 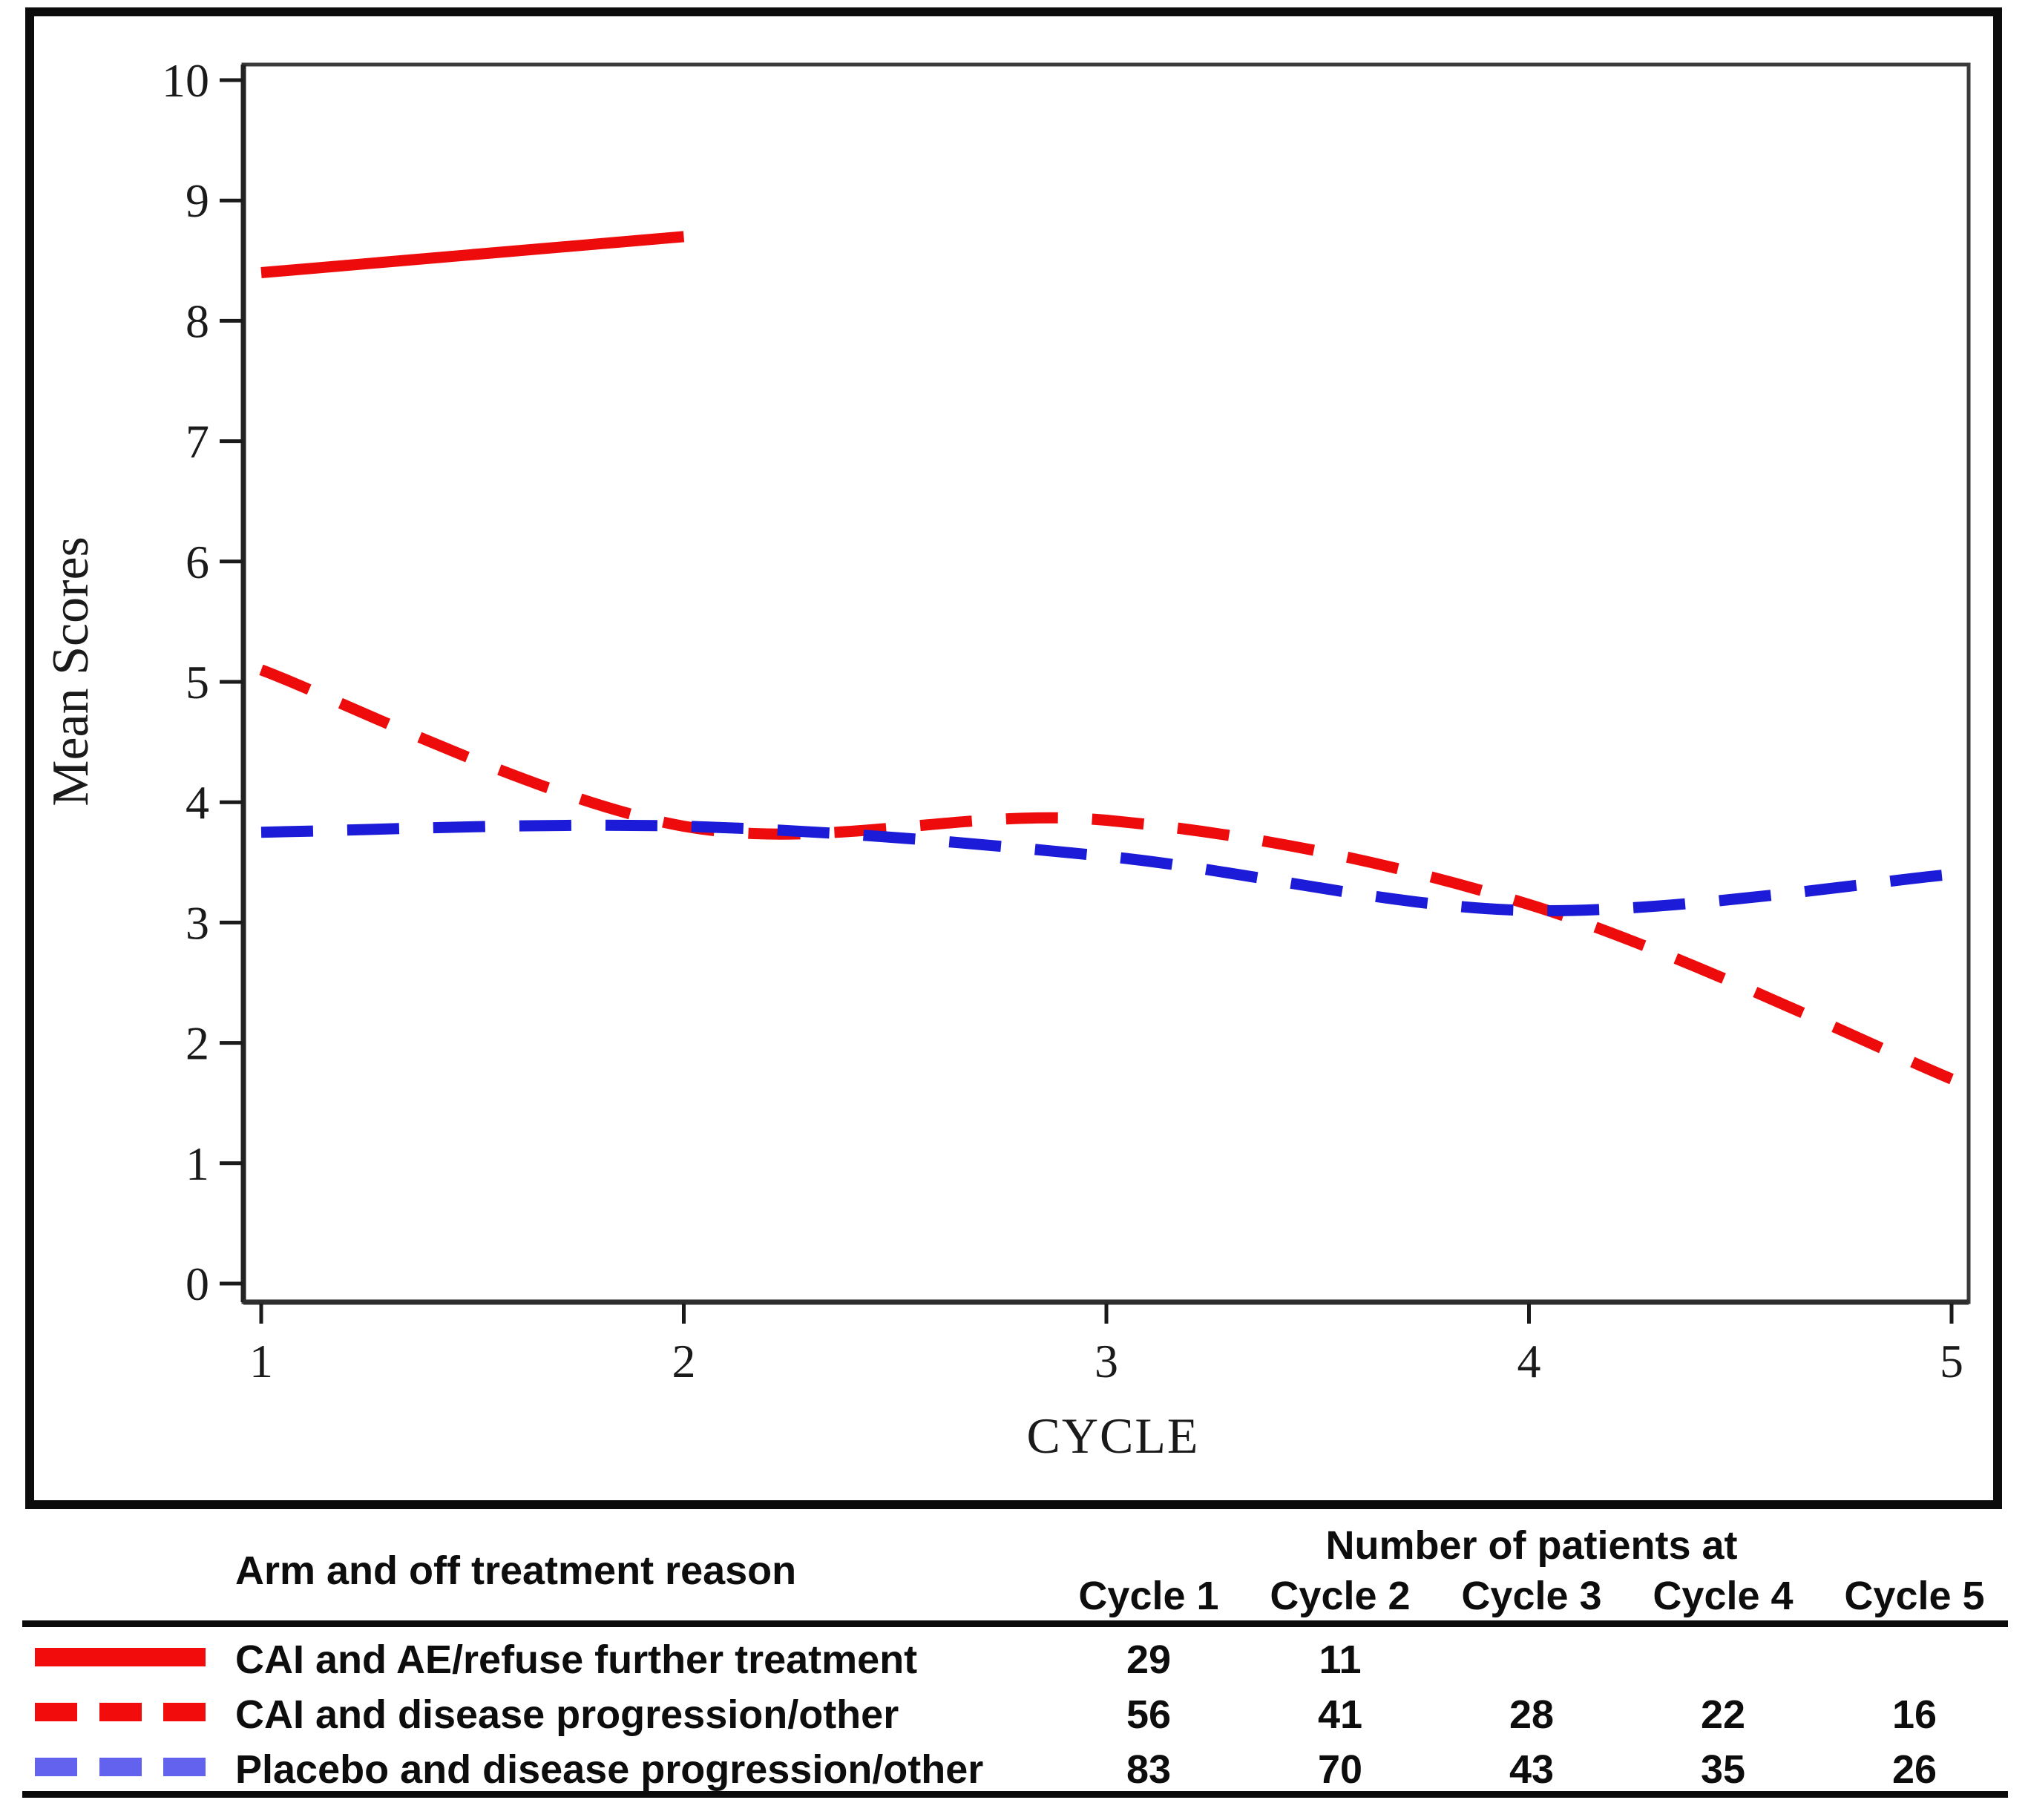 What do you see at coordinates (261, 1361) in the screenshot?
I see `x-tick-label: 1` at bounding box center [261, 1361].